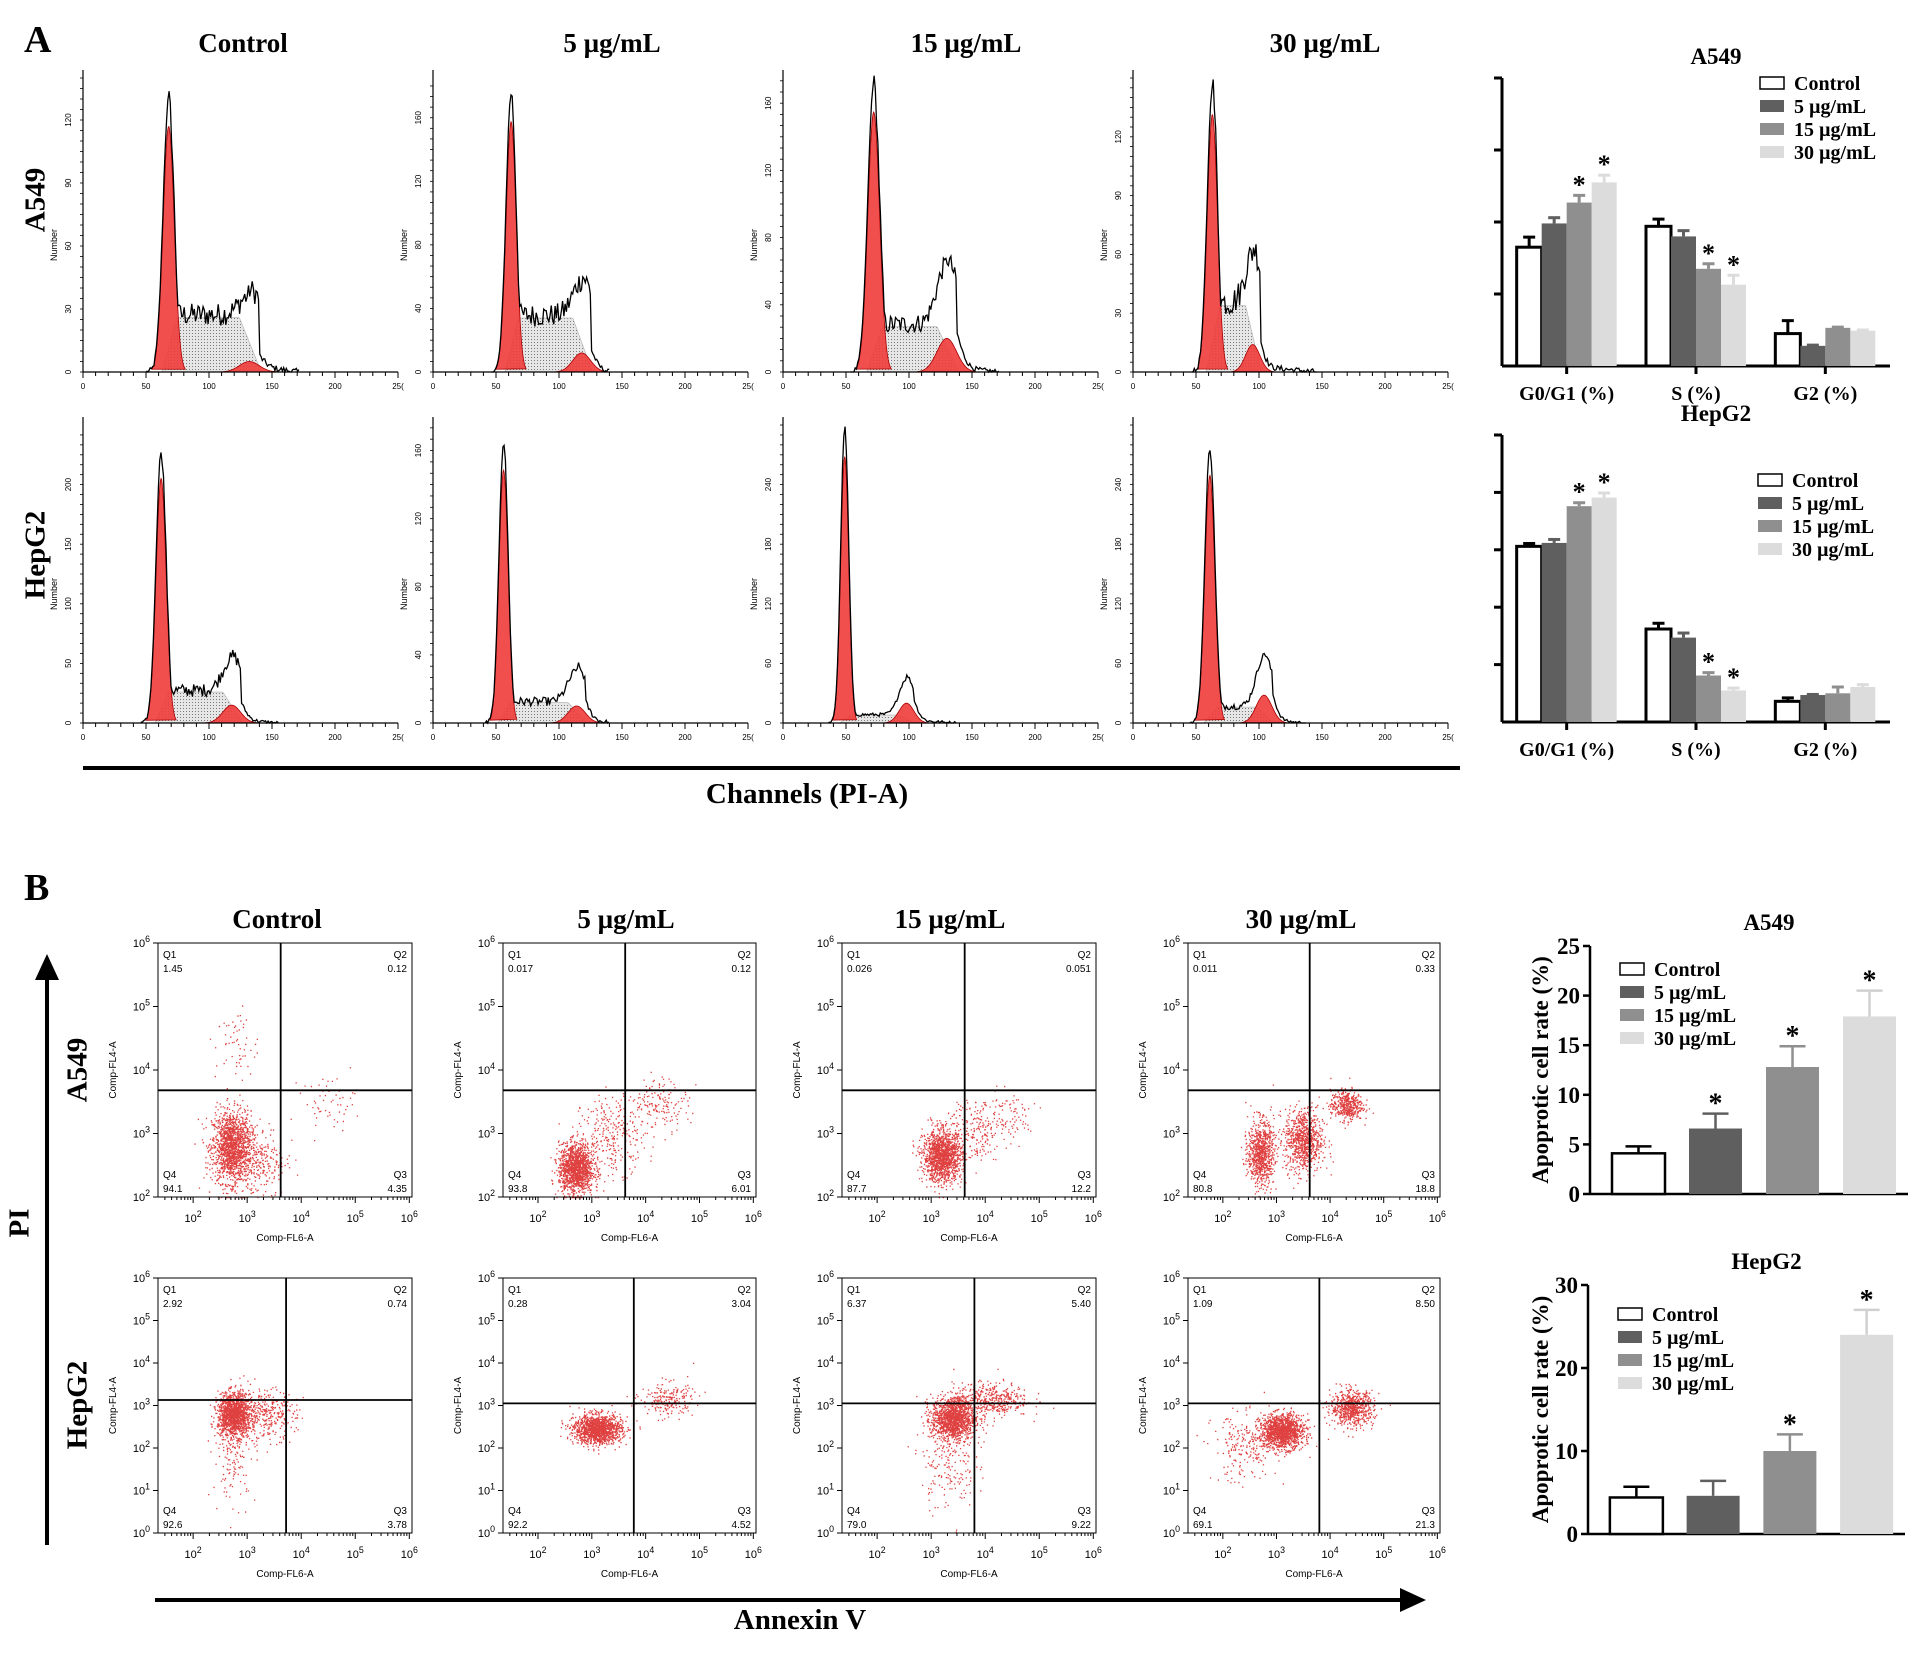  I want to click on x-tick-label: 106, so click(409, 1553).